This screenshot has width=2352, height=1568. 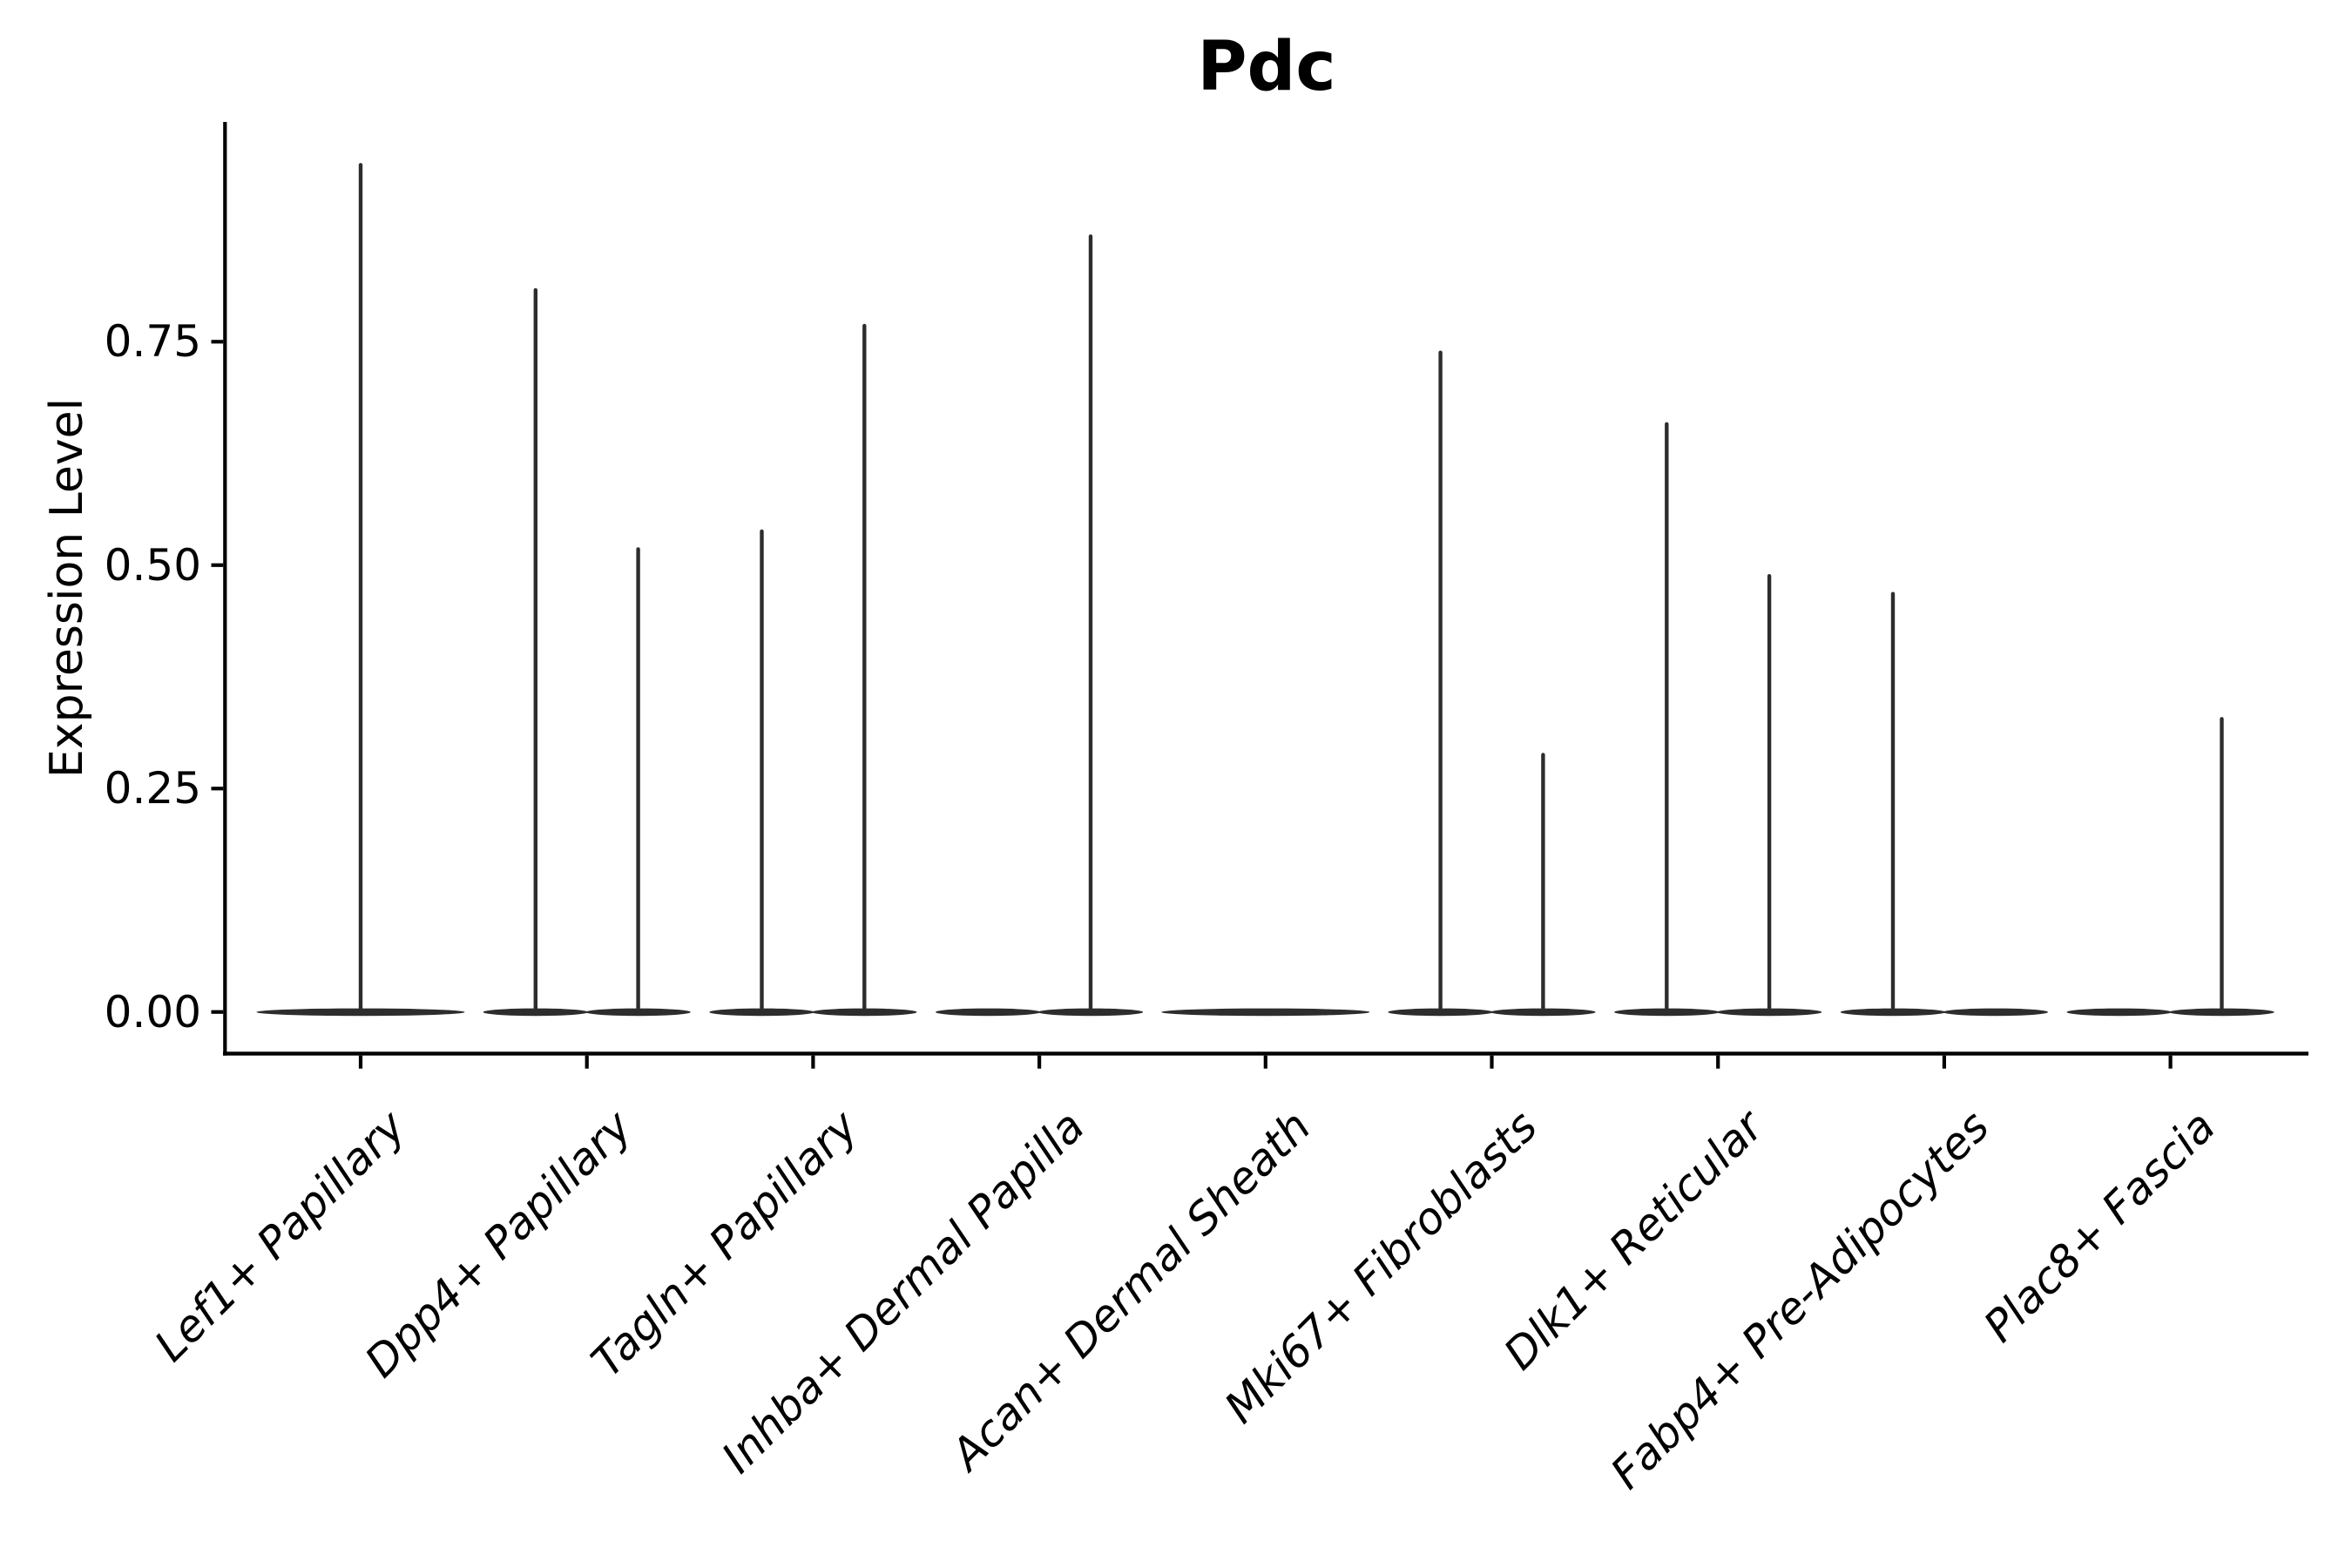 What do you see at coordinates (152, 342) in the screenshot?
I see `y-tick-label: 0.75` at bounding box center [152, 342].